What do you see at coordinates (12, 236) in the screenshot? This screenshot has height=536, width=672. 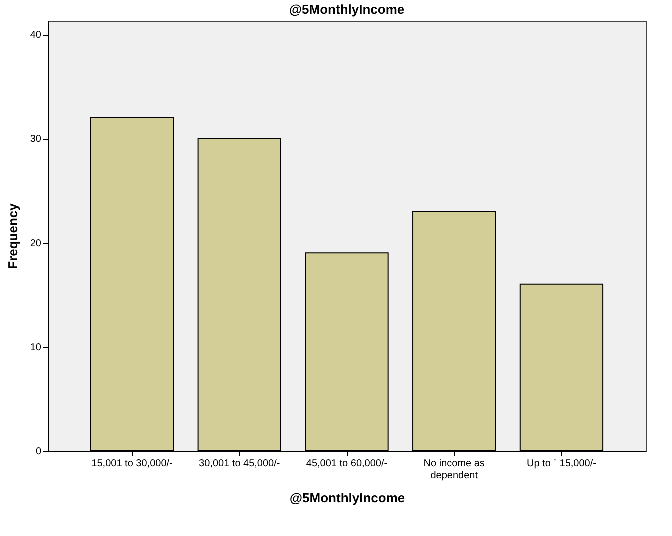 I see `y-axis-title: Frequency` at bounding box center [12, 236].